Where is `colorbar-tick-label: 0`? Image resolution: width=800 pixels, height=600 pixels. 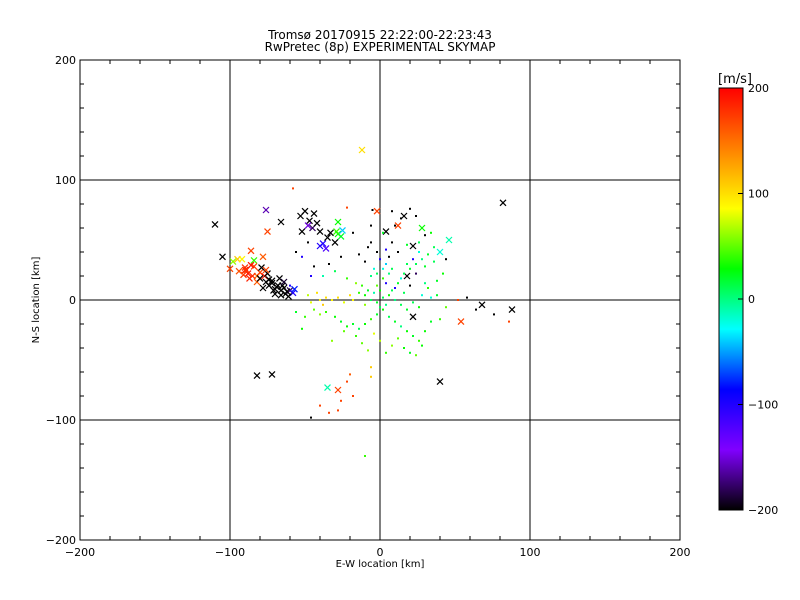 colorbar-tick-label: 0 is located at coordinates (751, 299).